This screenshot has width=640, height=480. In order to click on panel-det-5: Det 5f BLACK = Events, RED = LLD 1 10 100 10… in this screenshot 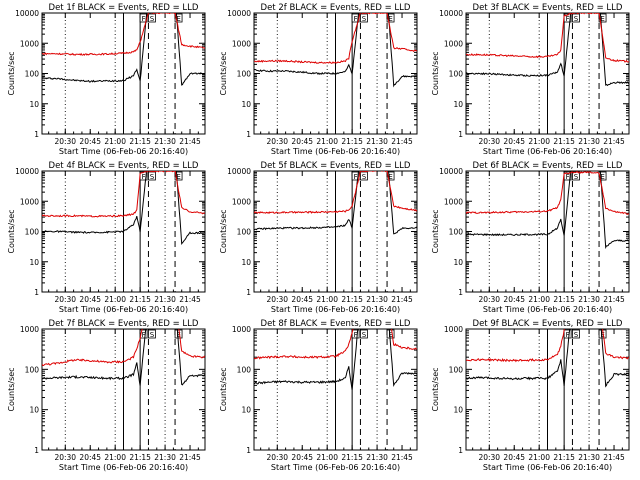, I will do `click(318, 237)`.